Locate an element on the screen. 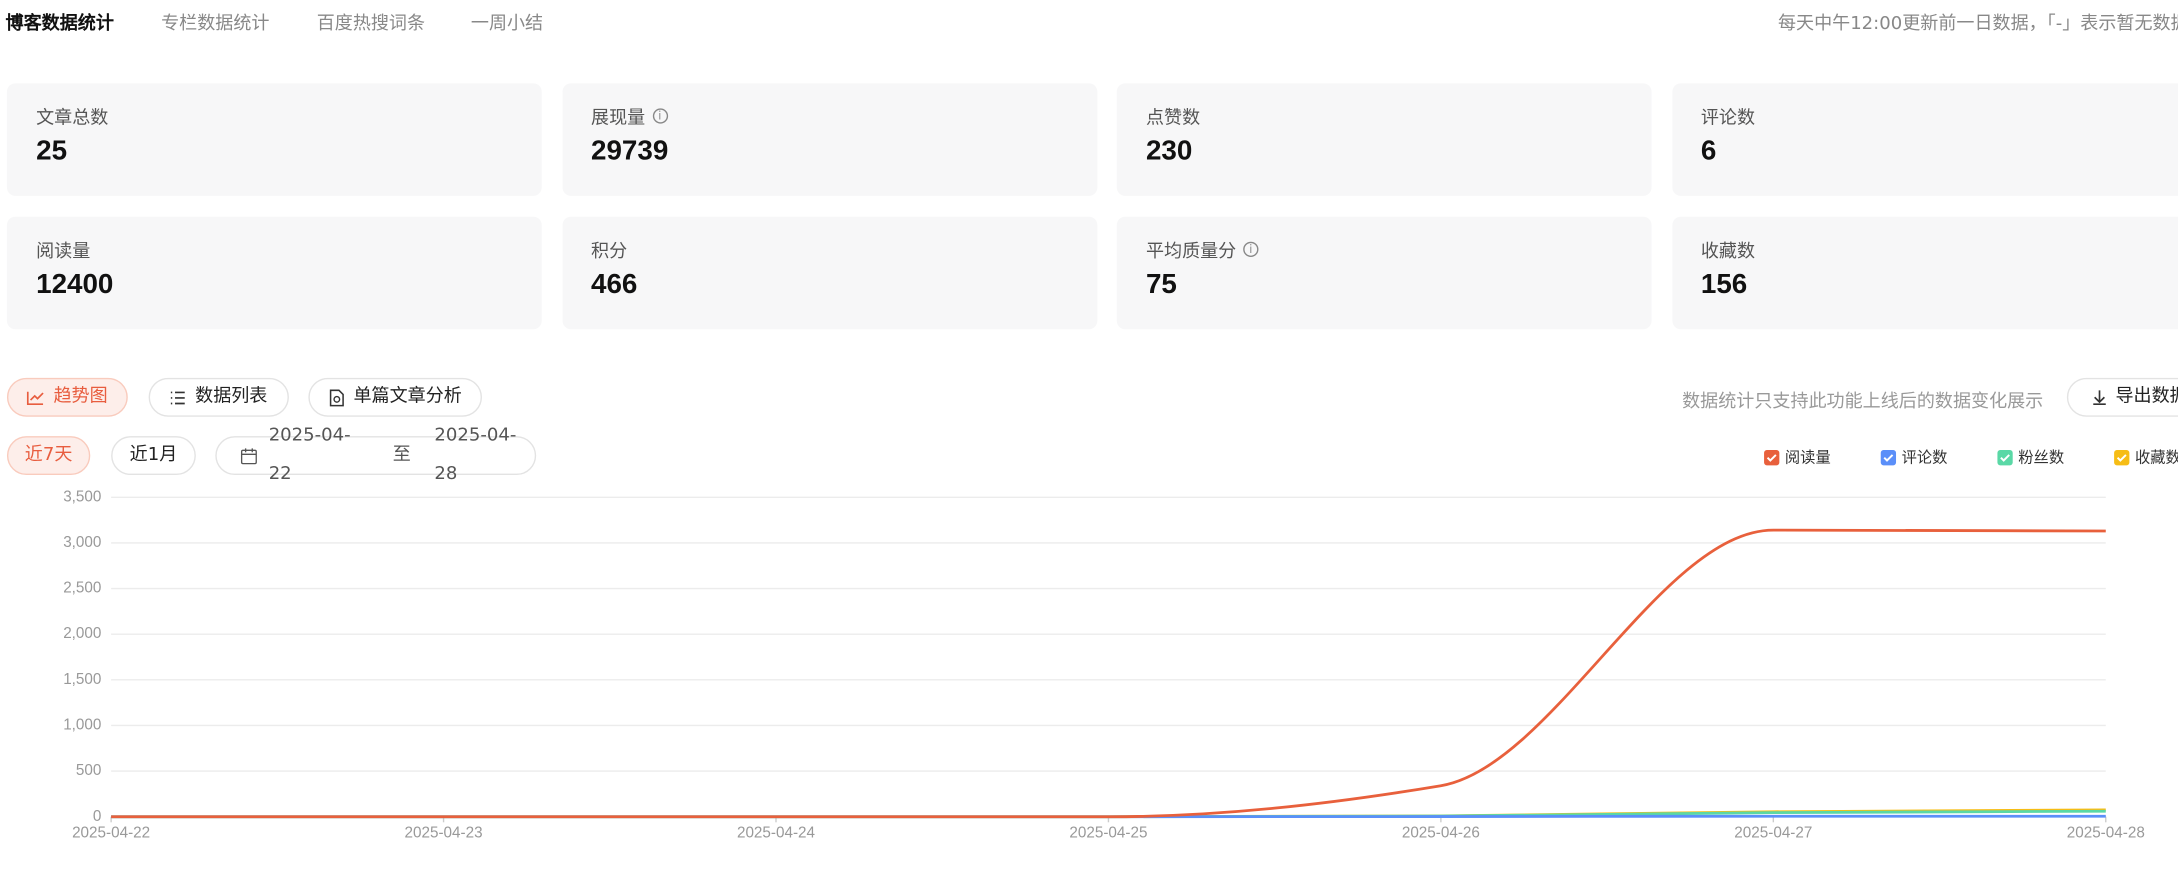  tab: 专栏数据统计 is located at coordinates (215, 24).